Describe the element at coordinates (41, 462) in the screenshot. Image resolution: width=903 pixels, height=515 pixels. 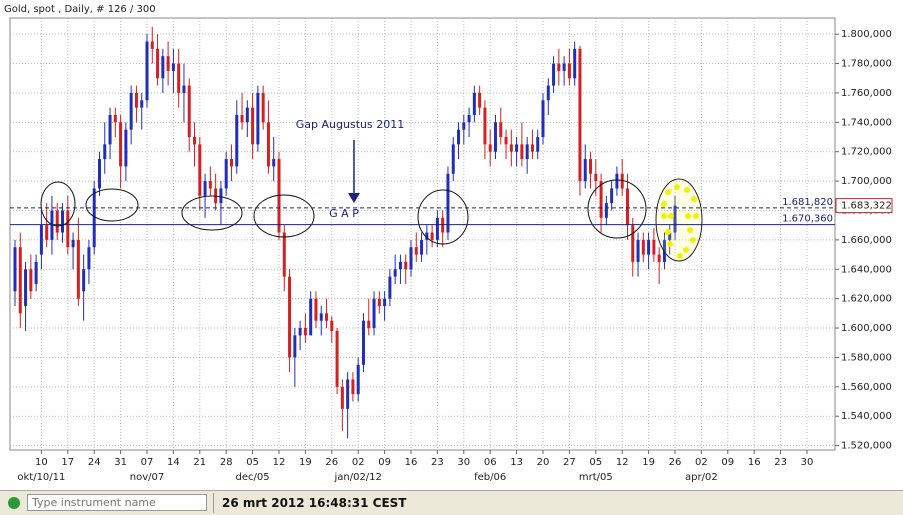
I see `x-tick-label: 10` at that location.